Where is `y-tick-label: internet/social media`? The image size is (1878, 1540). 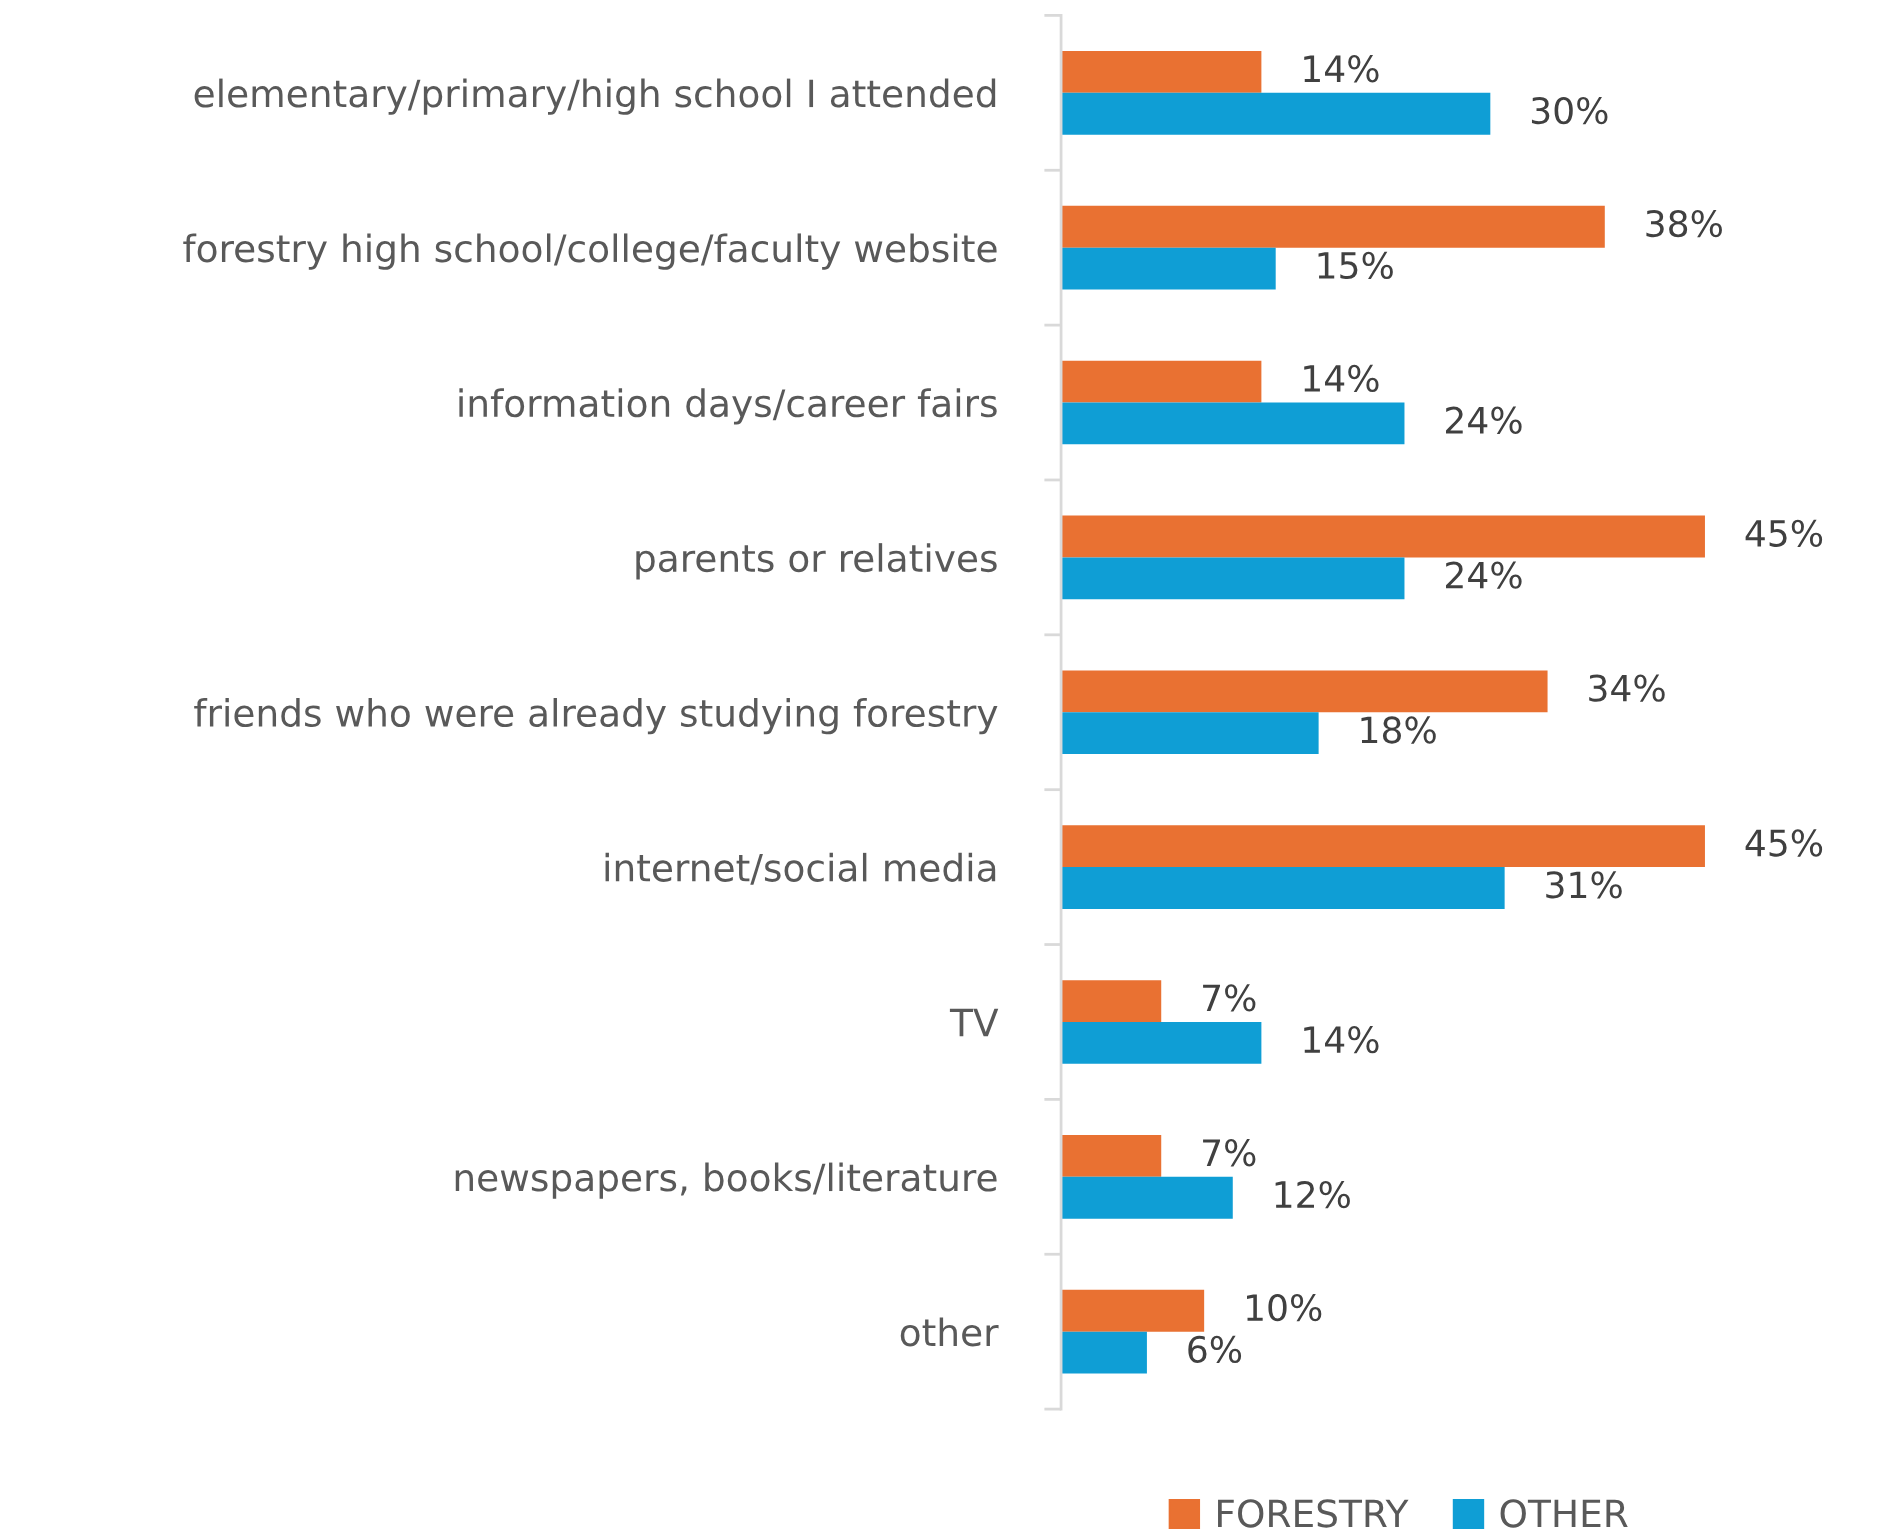 y-tick-label: internet/social media is located at coordinates (800, 868).